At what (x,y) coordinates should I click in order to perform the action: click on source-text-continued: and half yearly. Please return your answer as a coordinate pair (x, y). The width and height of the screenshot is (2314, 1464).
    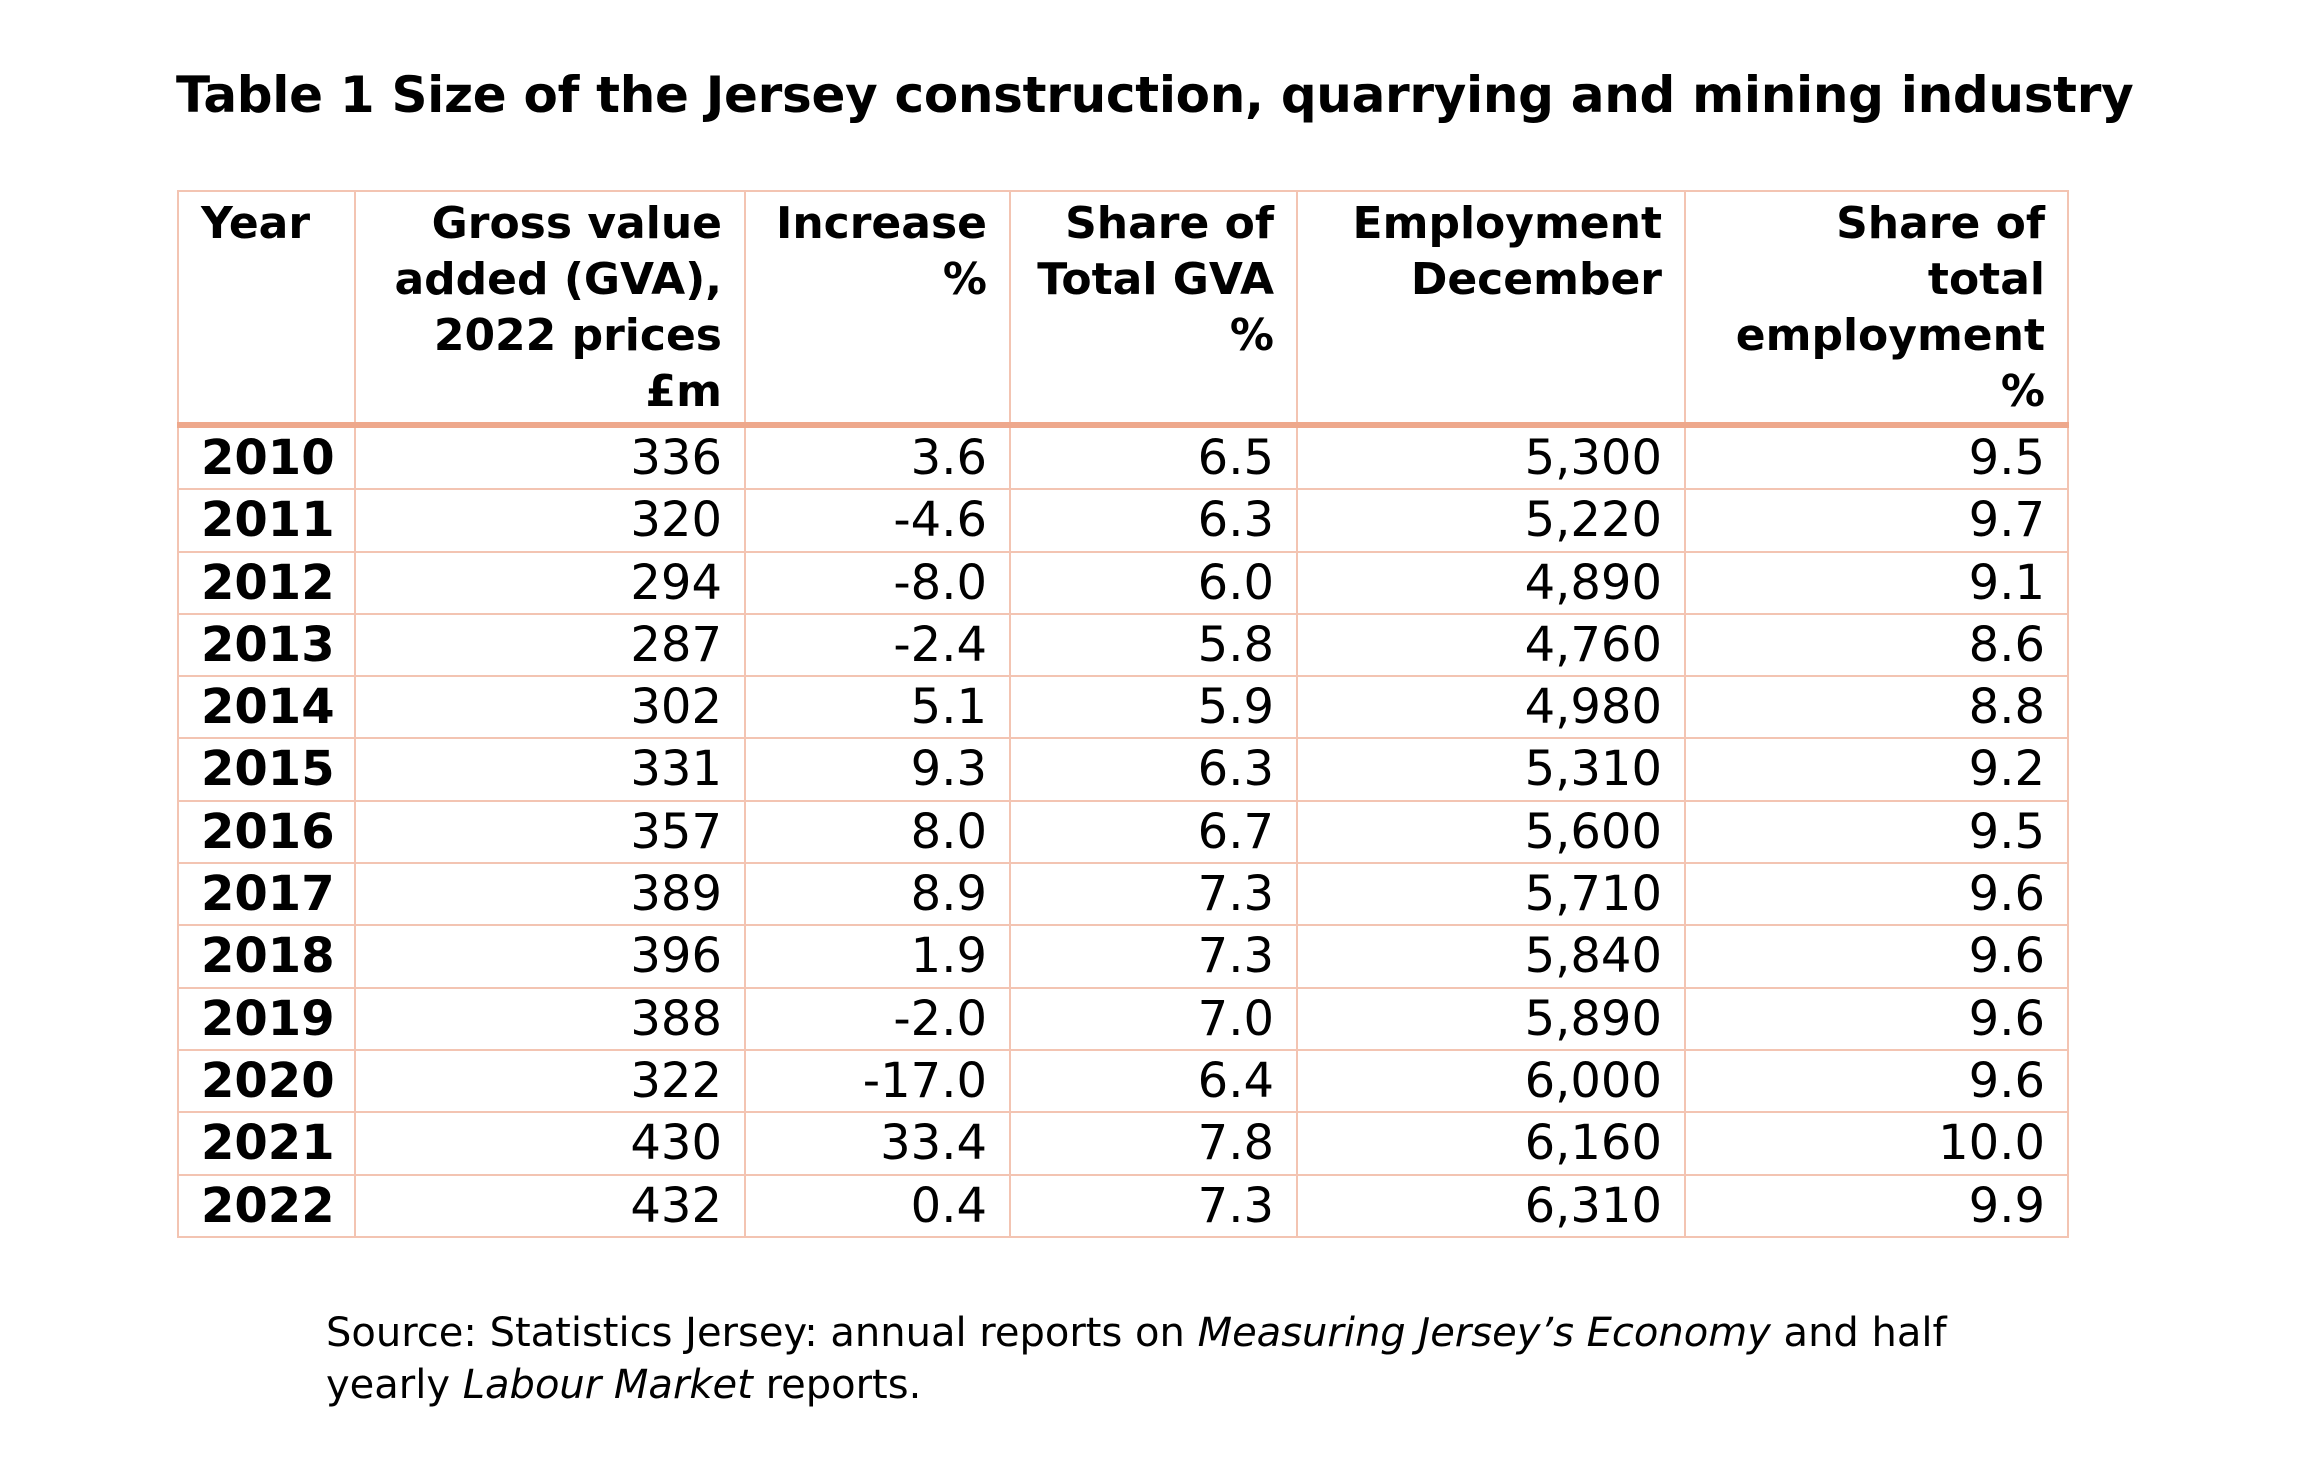
    Looking at the image, I should click on (1136, 1359).